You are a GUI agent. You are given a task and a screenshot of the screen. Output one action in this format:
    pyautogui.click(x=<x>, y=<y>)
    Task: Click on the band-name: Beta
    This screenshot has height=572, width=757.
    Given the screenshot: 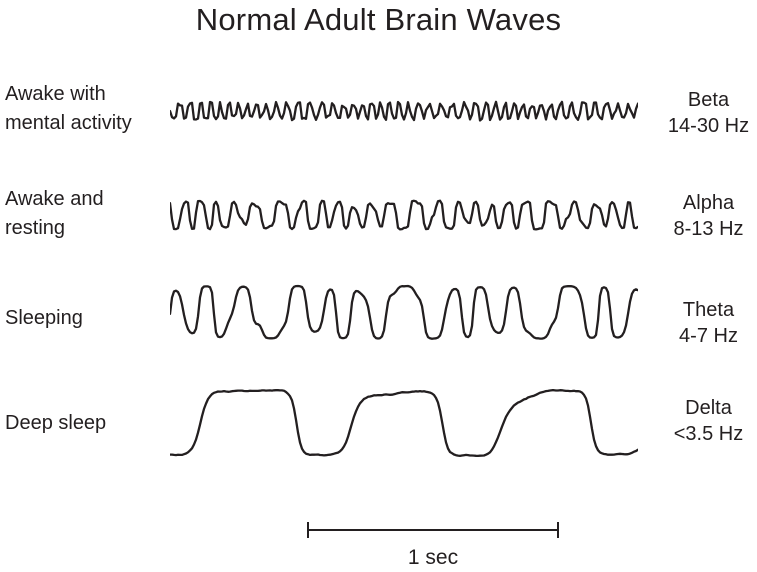 What is the action you would take?
    pyautogui.click(x=708, y=100)
    